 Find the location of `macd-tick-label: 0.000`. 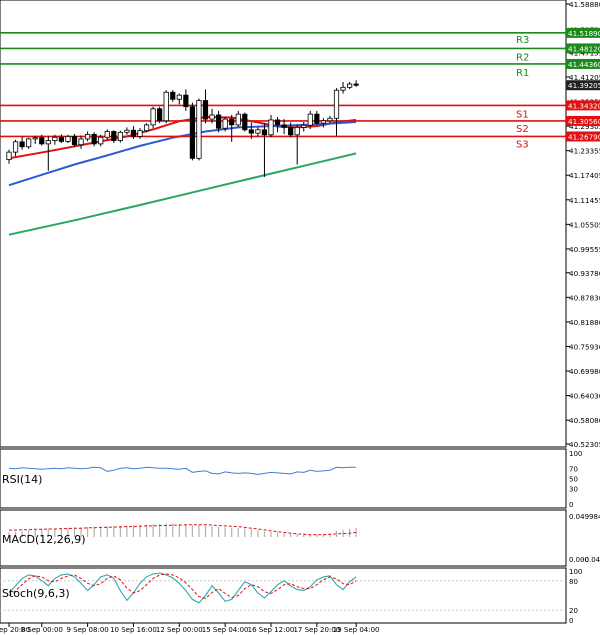

macd-tick-label: 0.000 is located at coordinates (579, 560).